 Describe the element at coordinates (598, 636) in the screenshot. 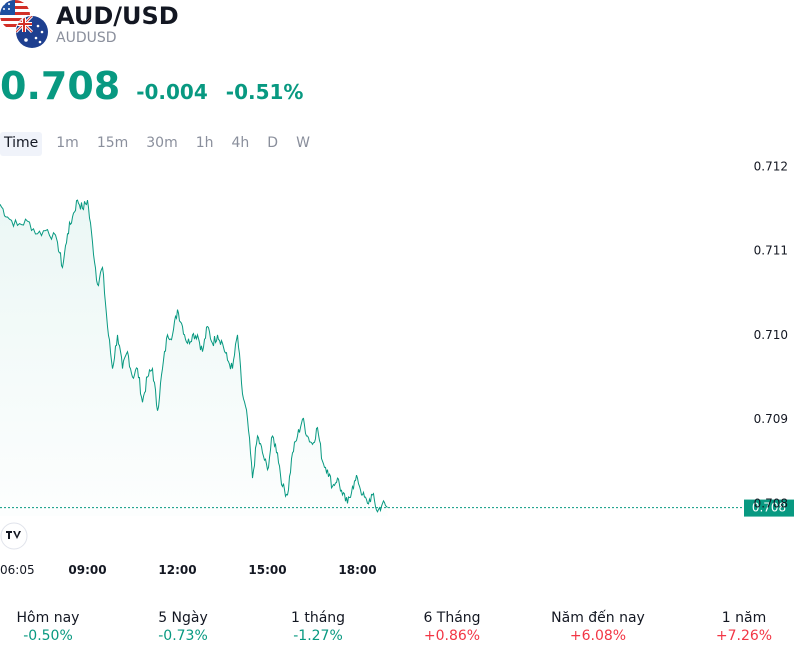

I see `period-value: +6.08%` at that location.